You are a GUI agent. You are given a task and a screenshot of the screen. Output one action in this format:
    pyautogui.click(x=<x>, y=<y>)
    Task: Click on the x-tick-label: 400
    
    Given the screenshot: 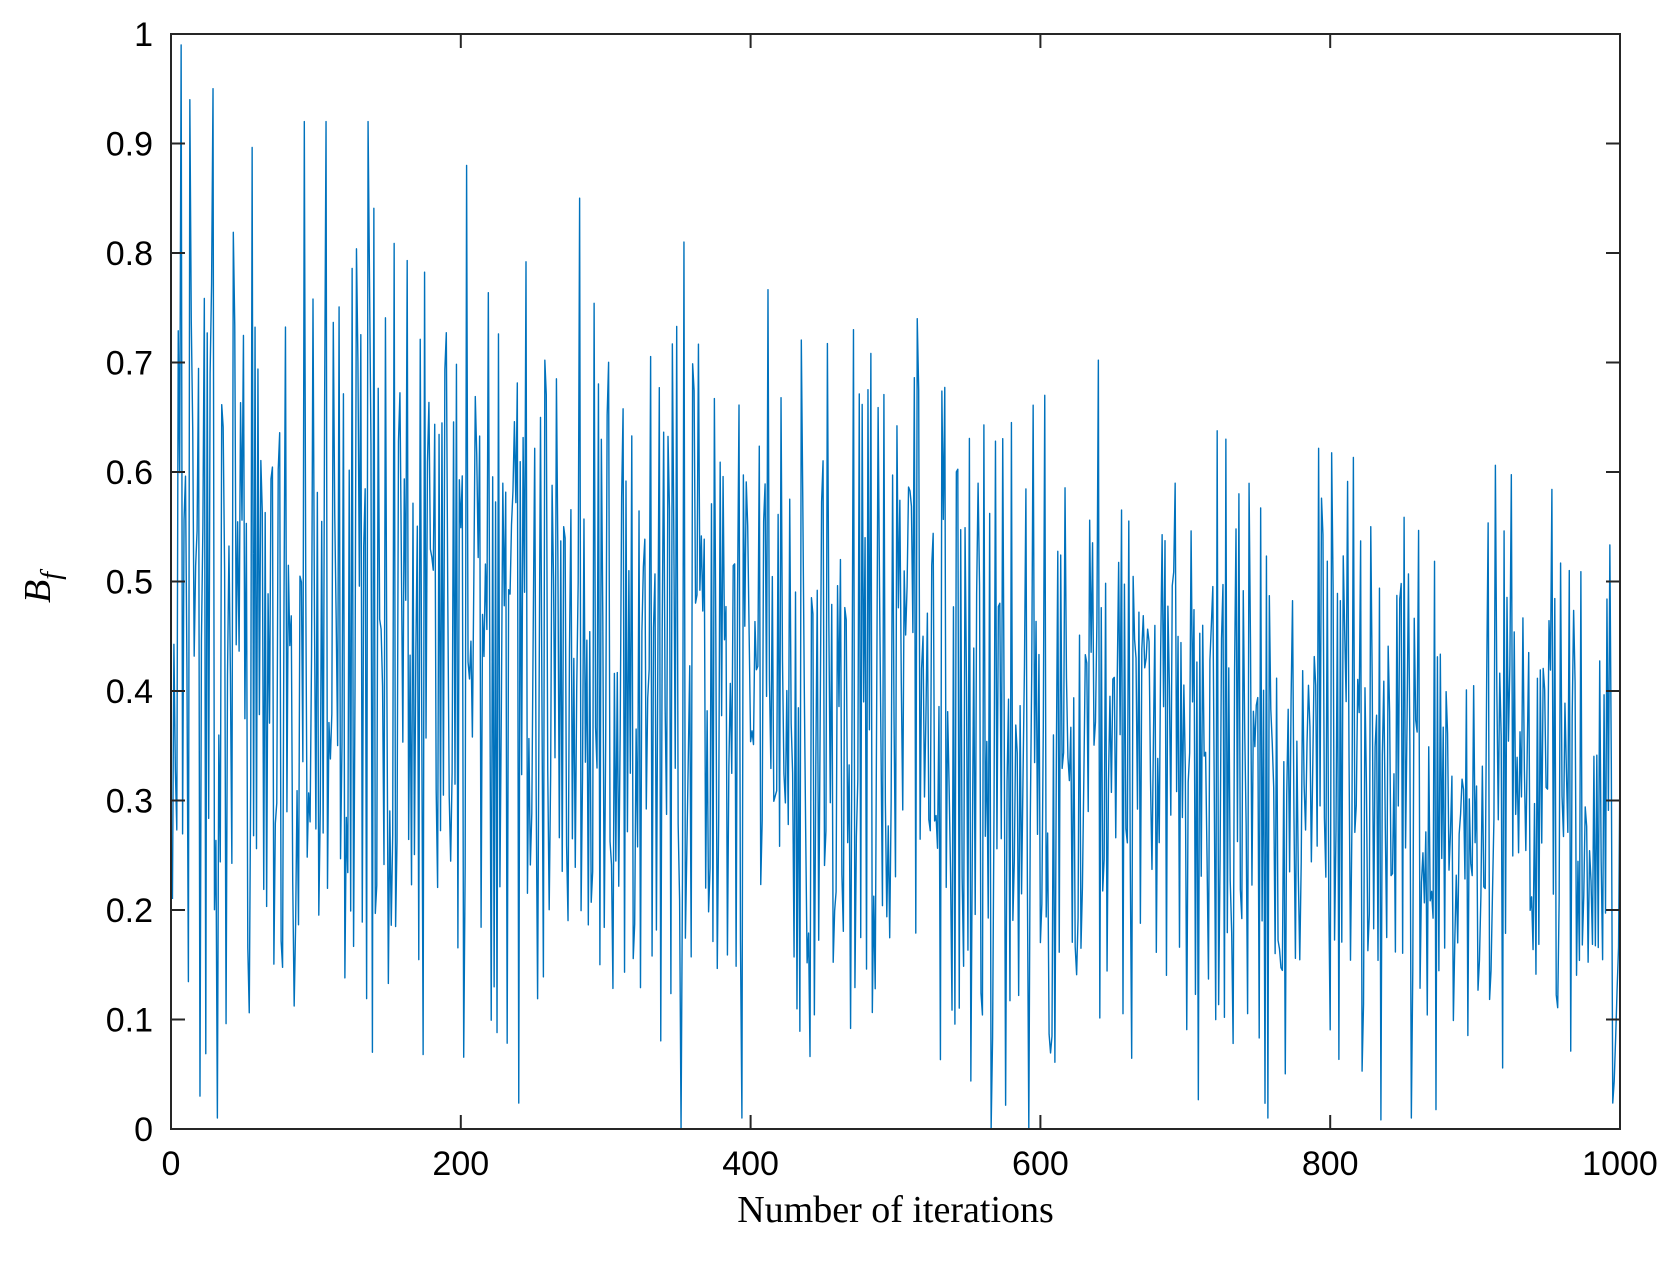 What is the action you would take?
    pyautogui.click(x=750, y=1164)
    